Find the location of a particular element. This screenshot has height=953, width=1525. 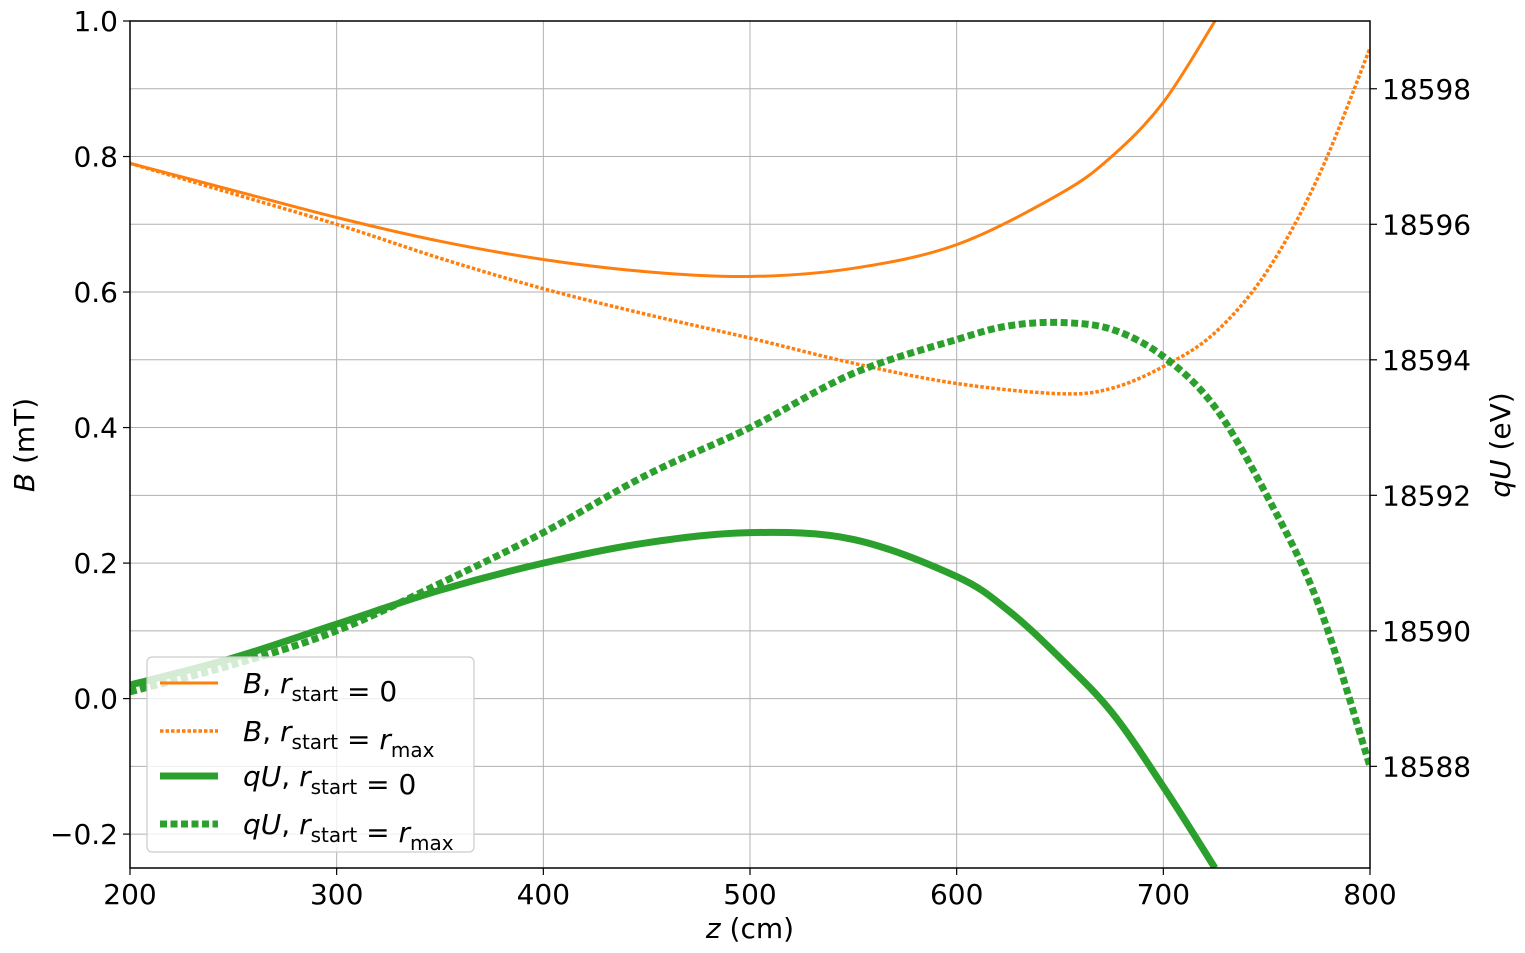

legend-entry-b-rstart-rmax: B, rstart = rmax is located at coordinates (339, 738).